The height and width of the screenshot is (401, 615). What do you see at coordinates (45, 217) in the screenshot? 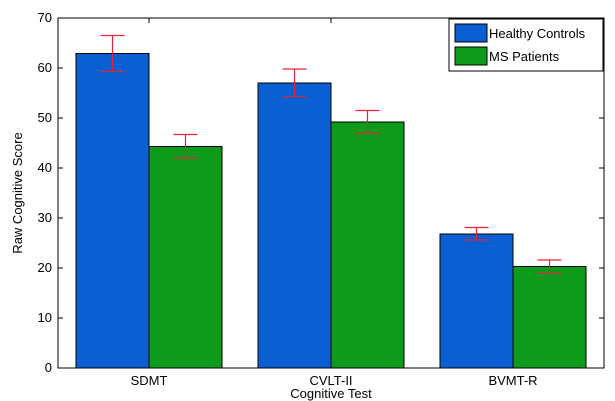
I see `y-tick-label: 30` at bounding box center [45, 217].